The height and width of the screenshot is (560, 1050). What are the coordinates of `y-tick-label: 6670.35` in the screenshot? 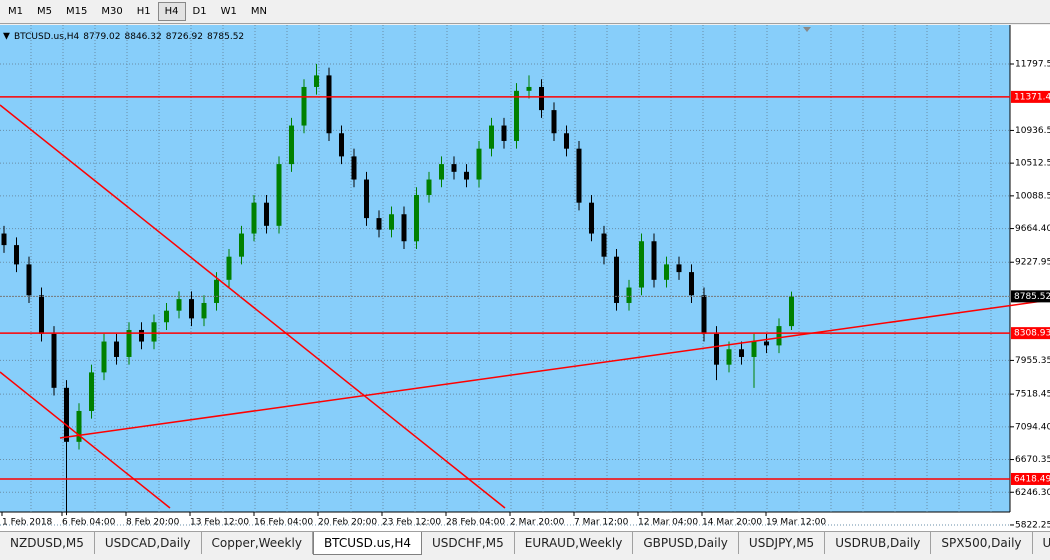 It's located at (1032, 460).